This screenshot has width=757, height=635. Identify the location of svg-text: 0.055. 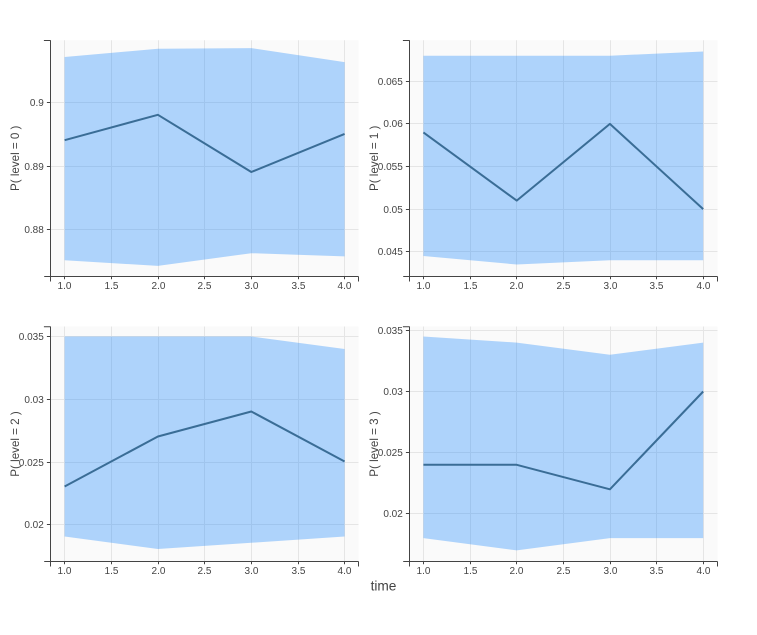
(390, 167).